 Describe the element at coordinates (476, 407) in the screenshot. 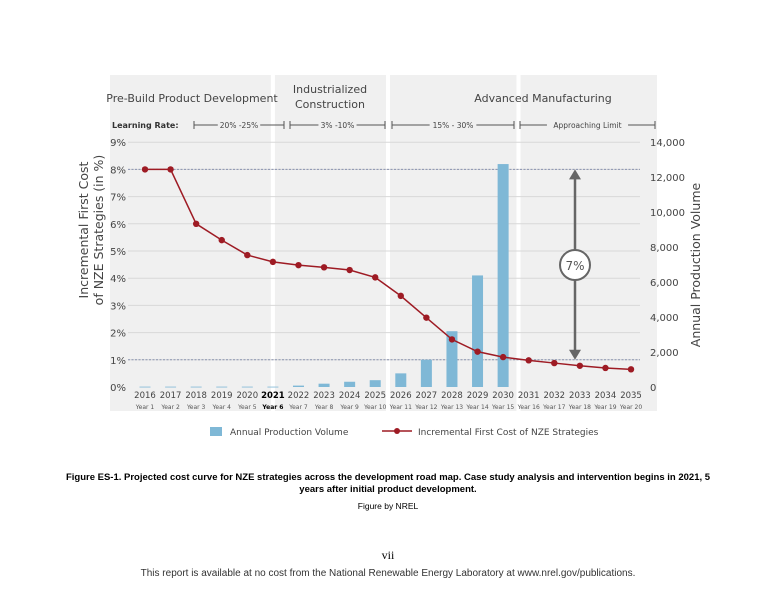

I see `x-sub-label: Year 14` at that location.